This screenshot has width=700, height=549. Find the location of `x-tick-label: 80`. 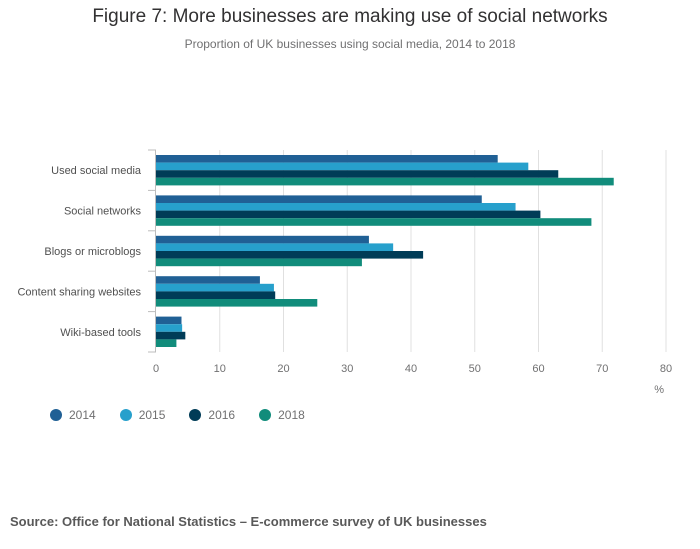

x-tick-label: 80 is located at coordinates (666, 369).